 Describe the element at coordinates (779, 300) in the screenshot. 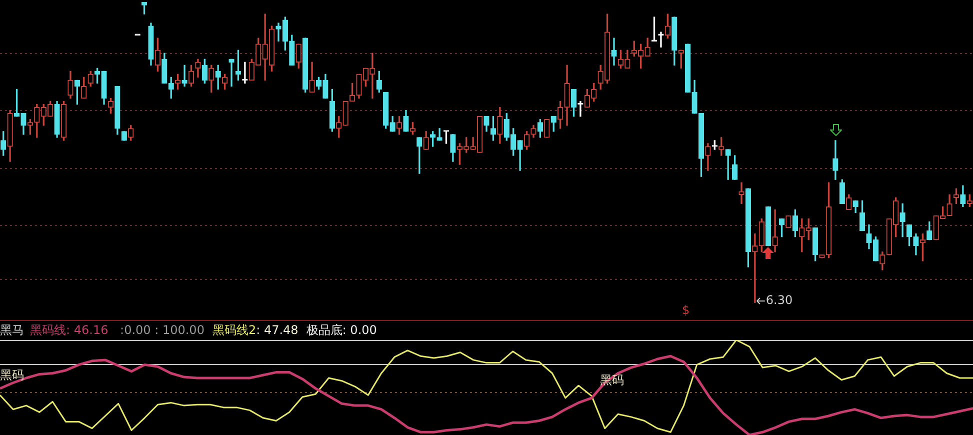

I see `annotation: 6.30` at that location.